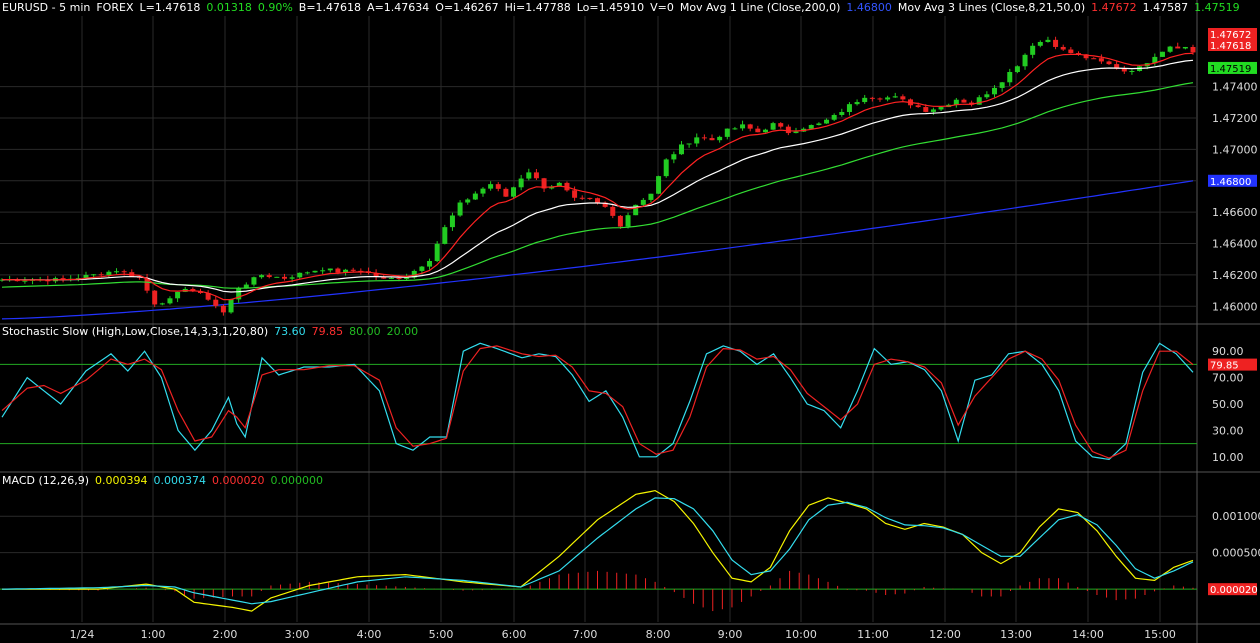  Describe the element at coordinates (365, 331) in the screenshot. I see `stoch-upper-value: 80.00` at that location.